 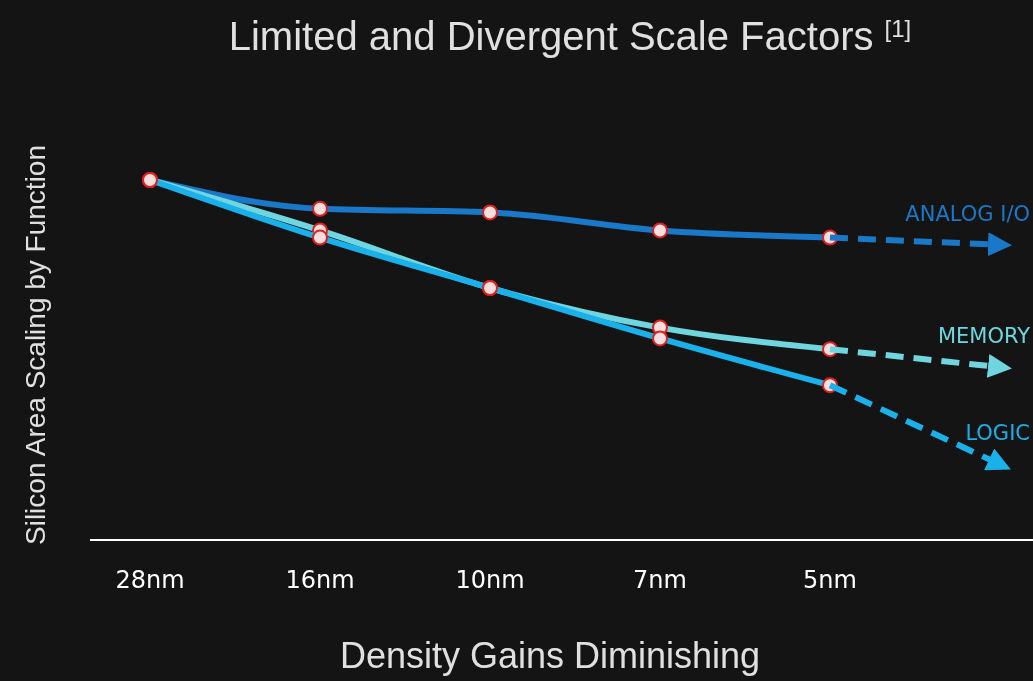 I want to click on series-label: MEMORY, so click(x=984, y=336).